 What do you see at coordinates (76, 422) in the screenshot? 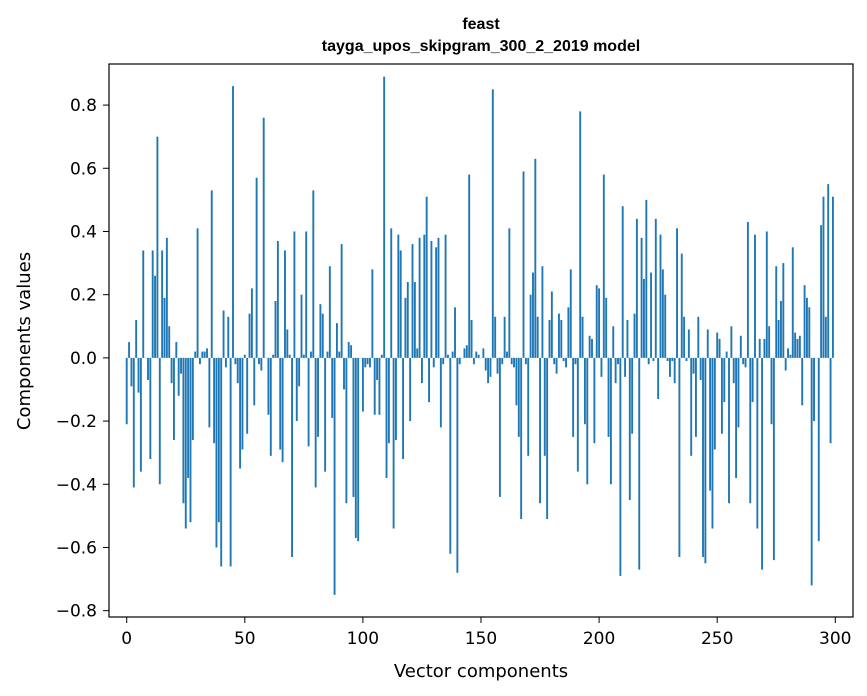
I see `y-tick-label-3: −0.2` at bounding box center [76, 422].